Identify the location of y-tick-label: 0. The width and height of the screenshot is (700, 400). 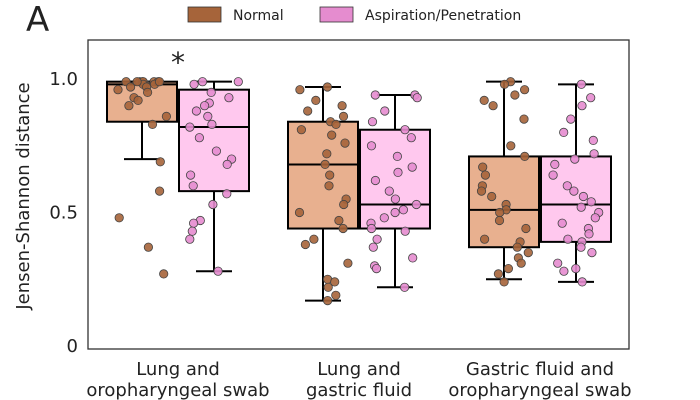
(72, 346).